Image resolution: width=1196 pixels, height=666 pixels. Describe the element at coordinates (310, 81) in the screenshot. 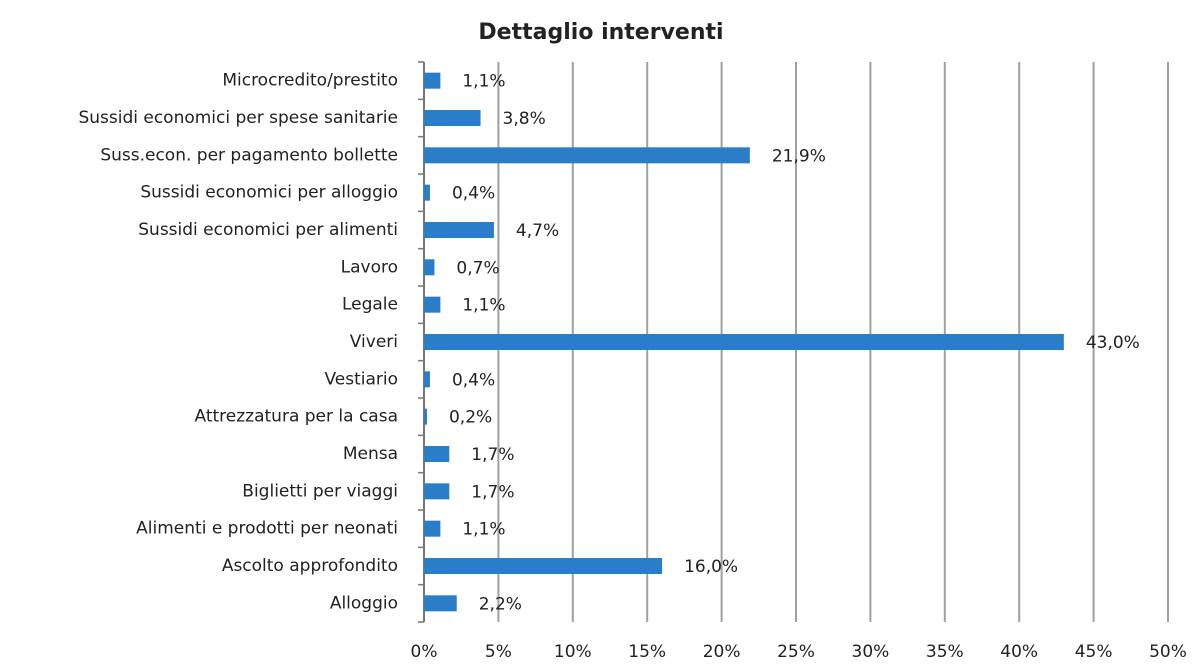

I see `y-tick-label: Microcredito/prestito` at that location.